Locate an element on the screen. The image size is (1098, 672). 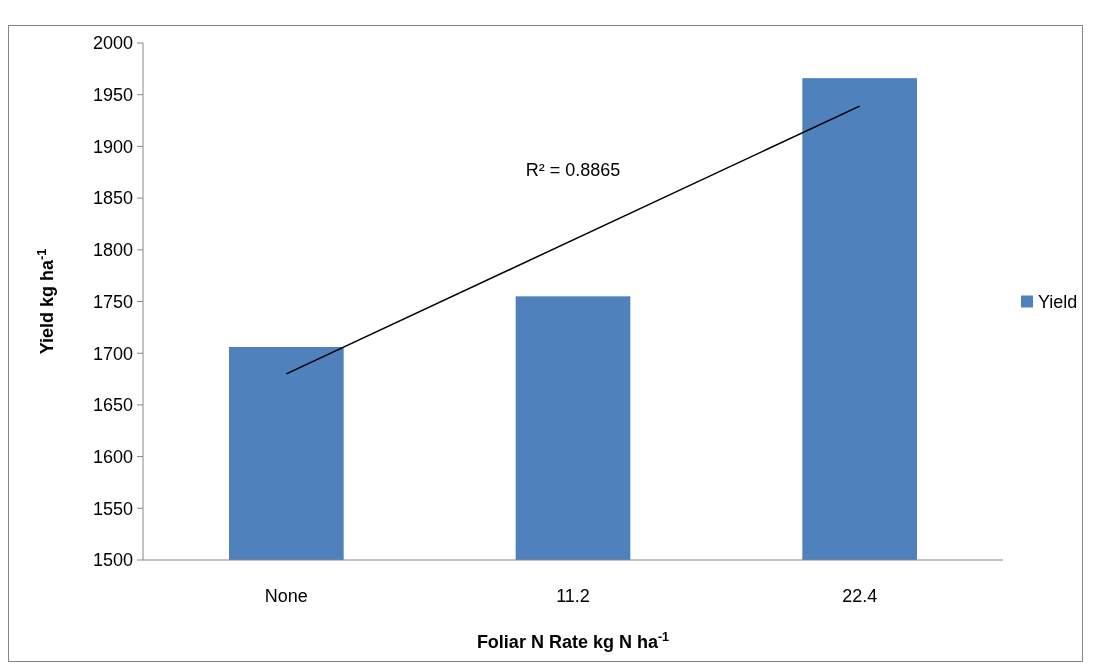
y-tick-label: 1750 is located at coordinates (112, 301).